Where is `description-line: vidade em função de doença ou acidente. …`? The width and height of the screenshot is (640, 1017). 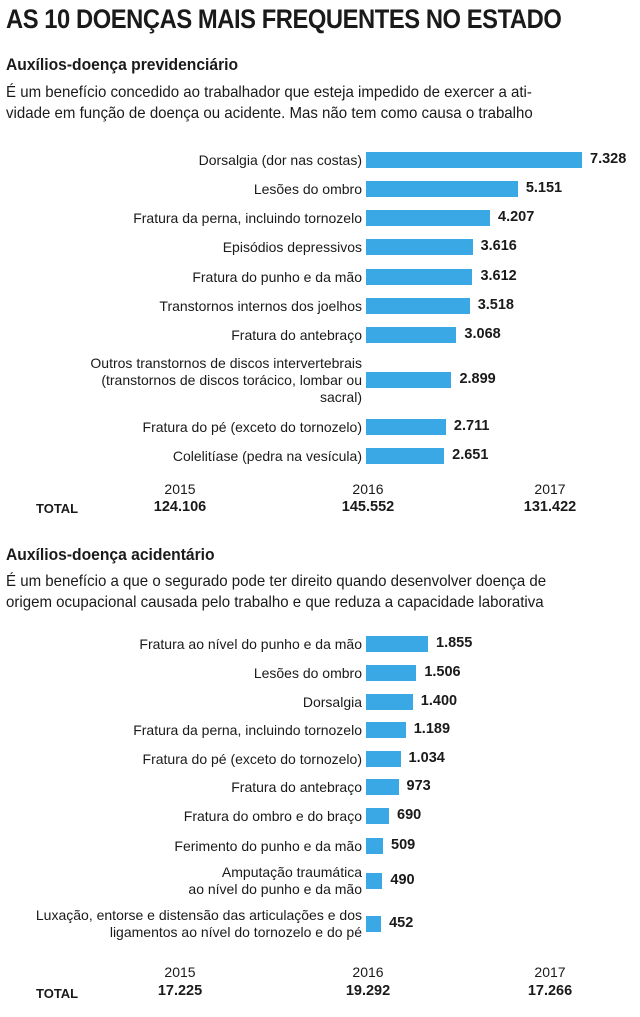
description-line: vidade em função de doença ou acidente. … is located at coordinates (269, 113).